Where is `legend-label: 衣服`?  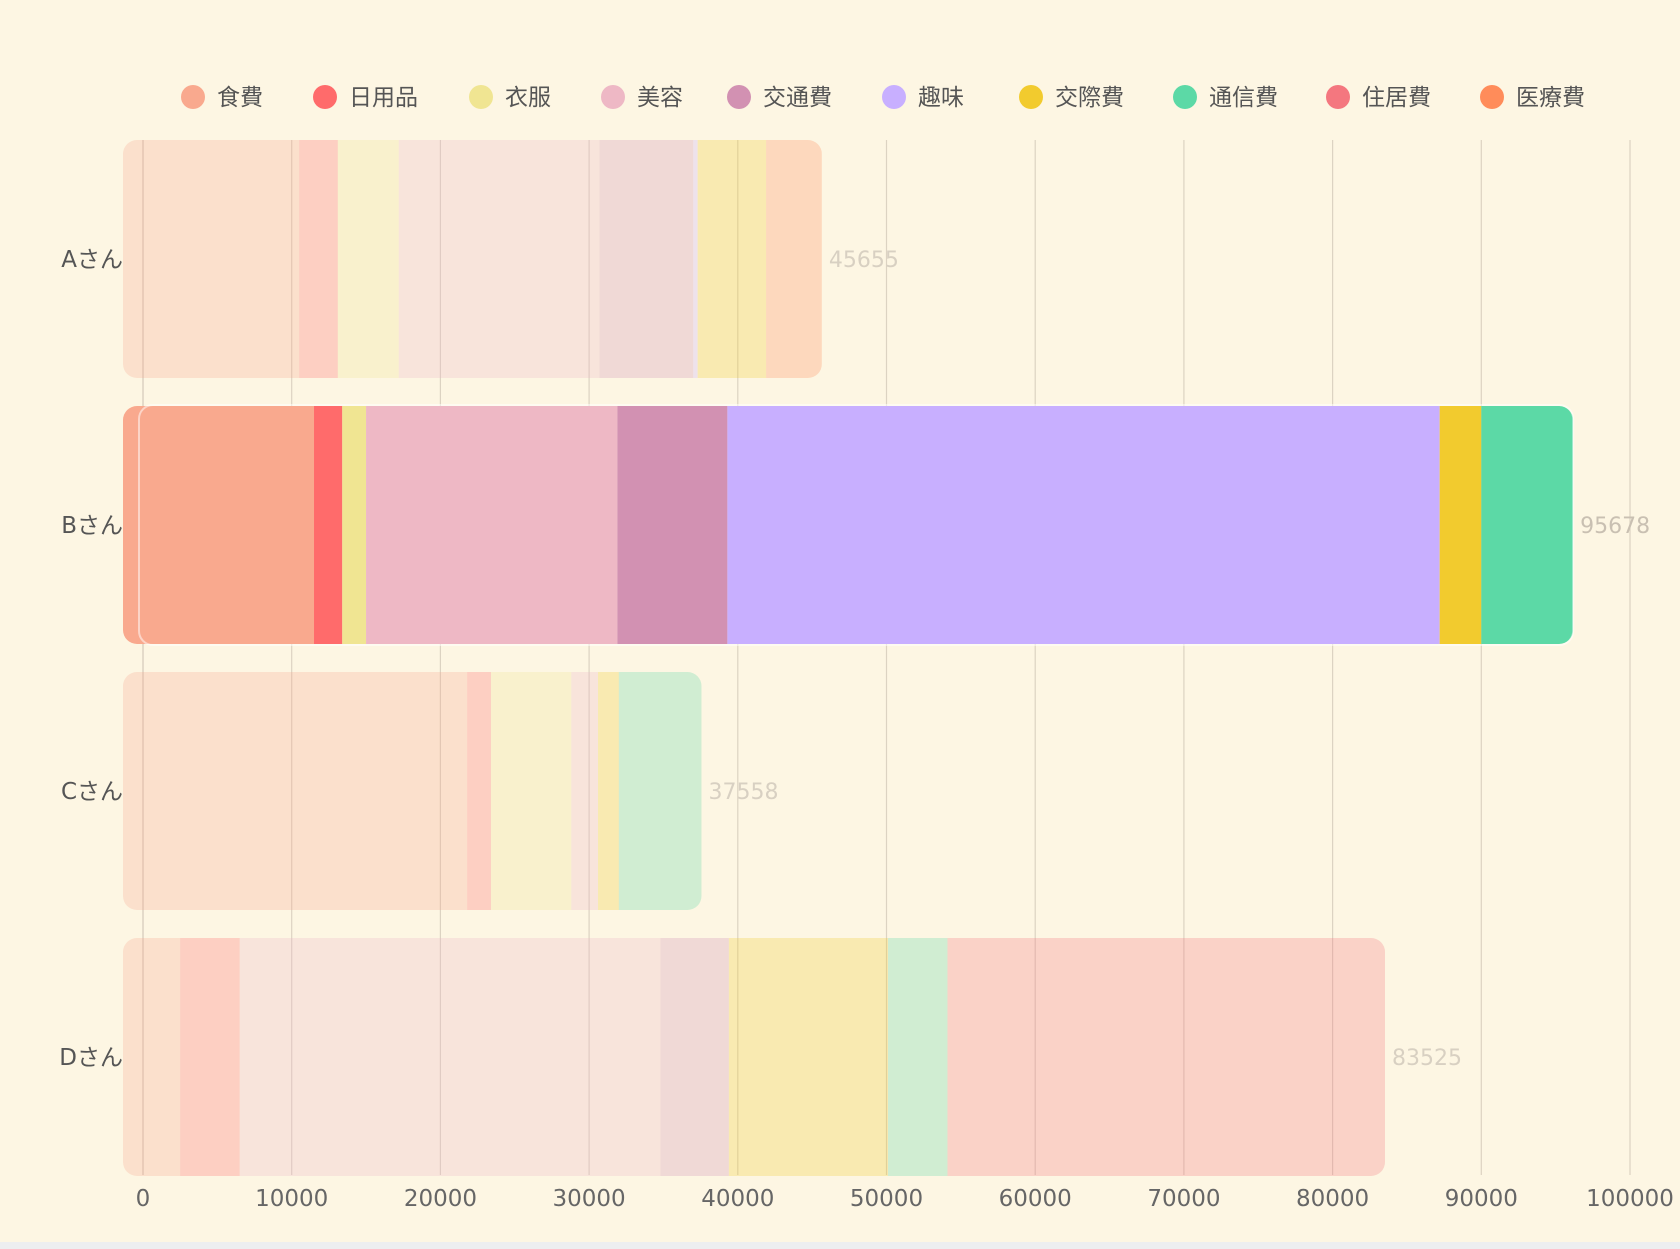 legend-label: 衣服 is located at coordinates (528, 98).